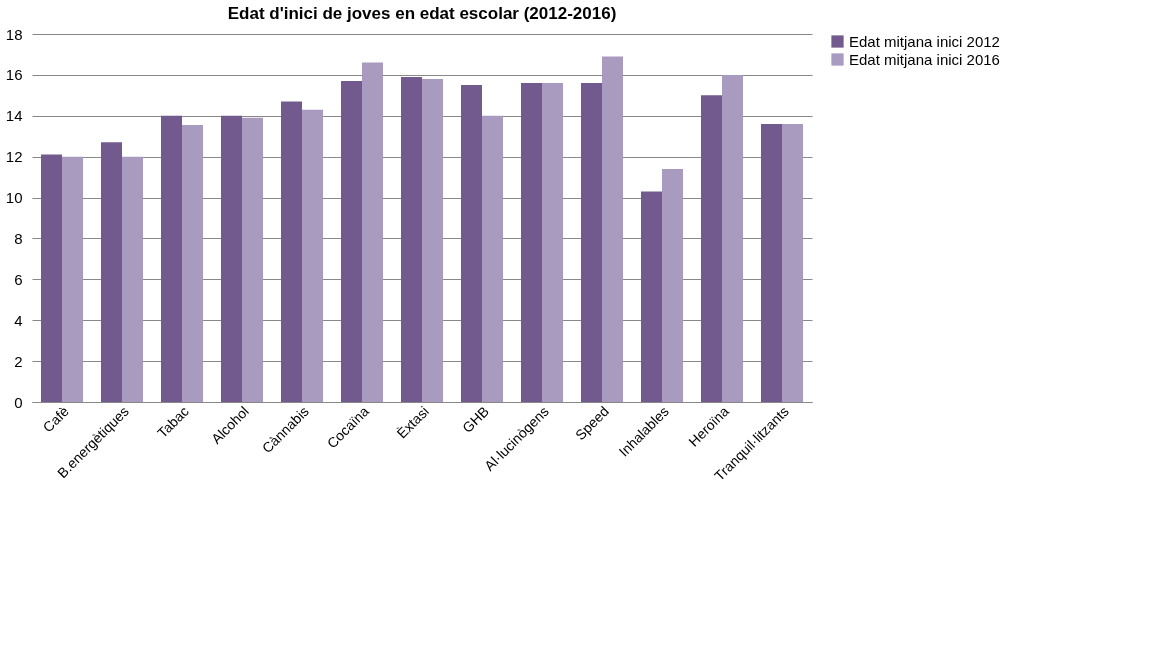 The height and width of the screenshot is (668, 1152). I want to click on y-tick-label: 18, so click(14, 34).